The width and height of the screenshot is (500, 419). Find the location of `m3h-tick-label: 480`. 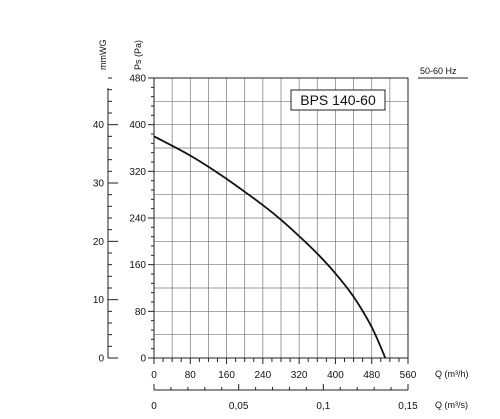

m3h-tick-label: 480 is located at coordinates (371, 375).